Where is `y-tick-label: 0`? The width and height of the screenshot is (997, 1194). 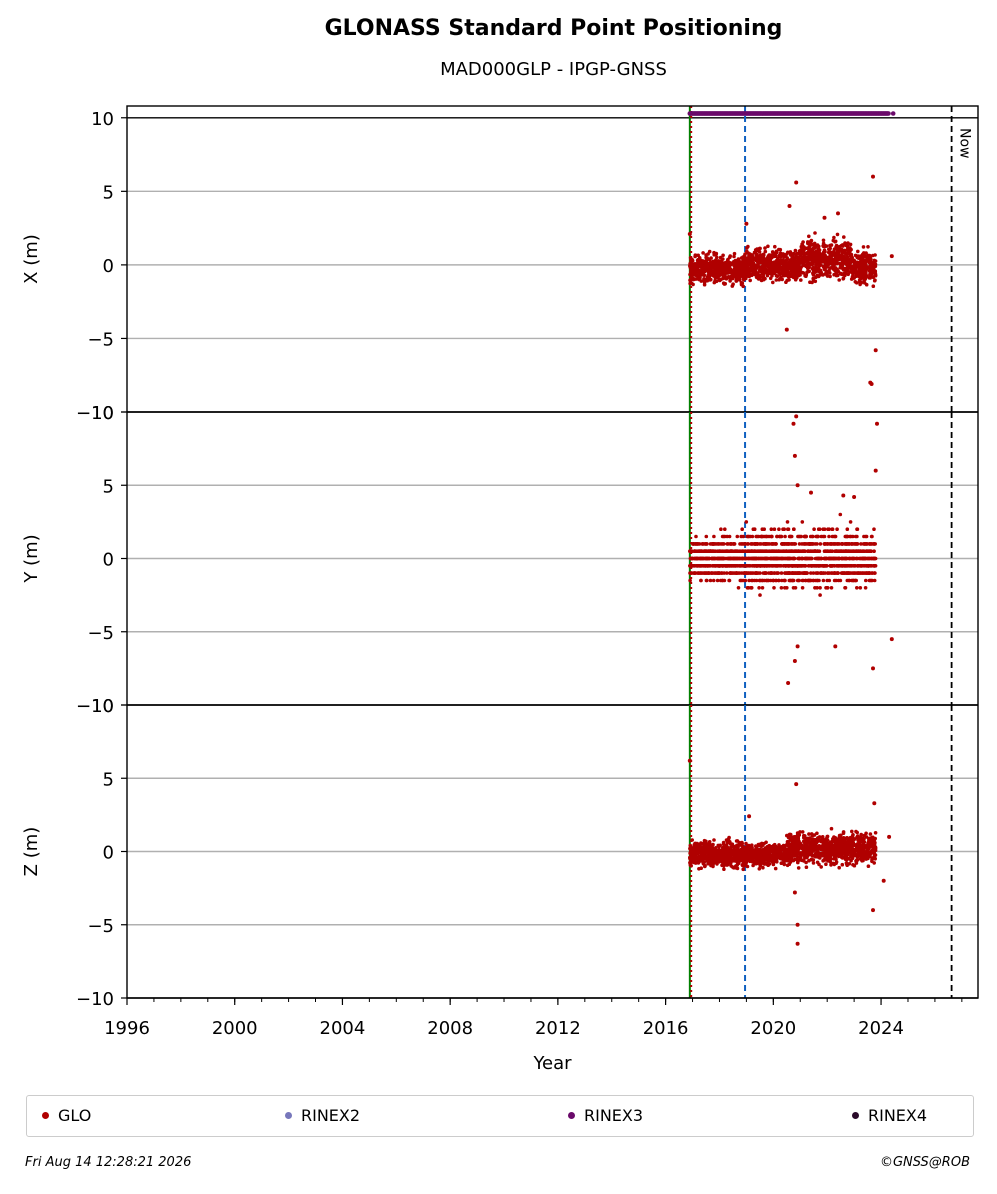 y-tick-label: 0 is located at coordinates (108, 560).